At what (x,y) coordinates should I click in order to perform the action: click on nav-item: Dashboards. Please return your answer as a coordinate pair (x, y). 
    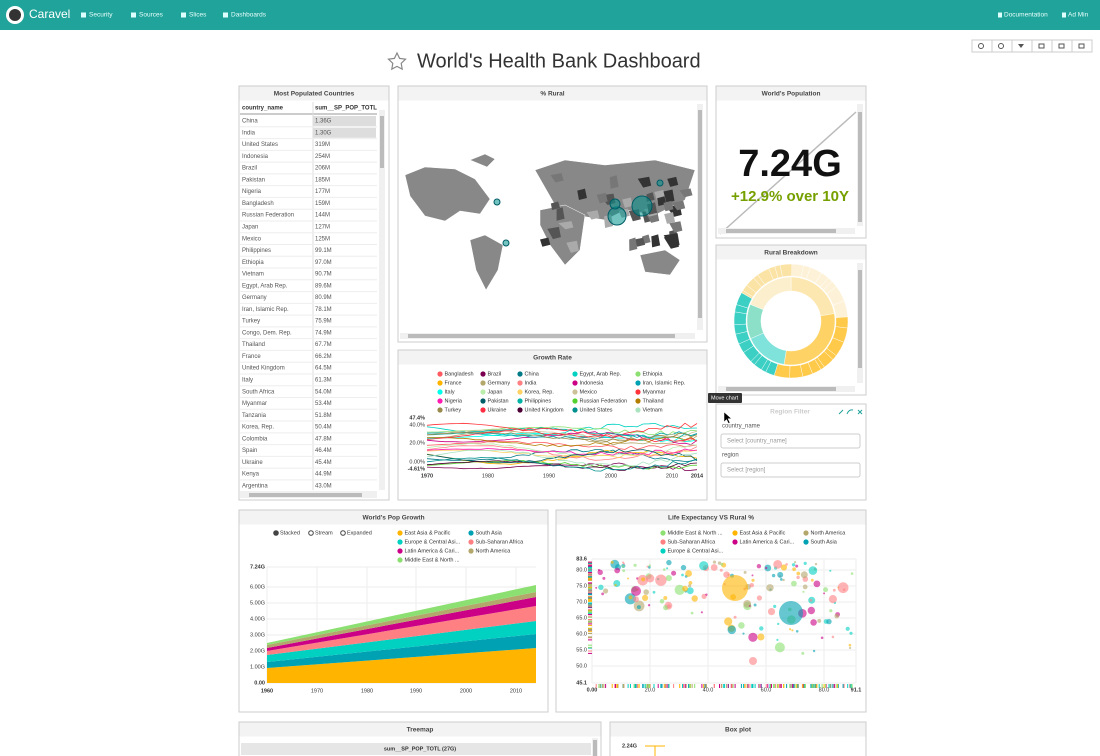
    Looking at the image, I should click on (249, 15).